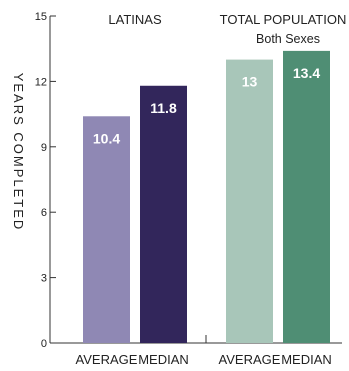  I want to click on y-tick-label-6: 6, so click(44, 213).